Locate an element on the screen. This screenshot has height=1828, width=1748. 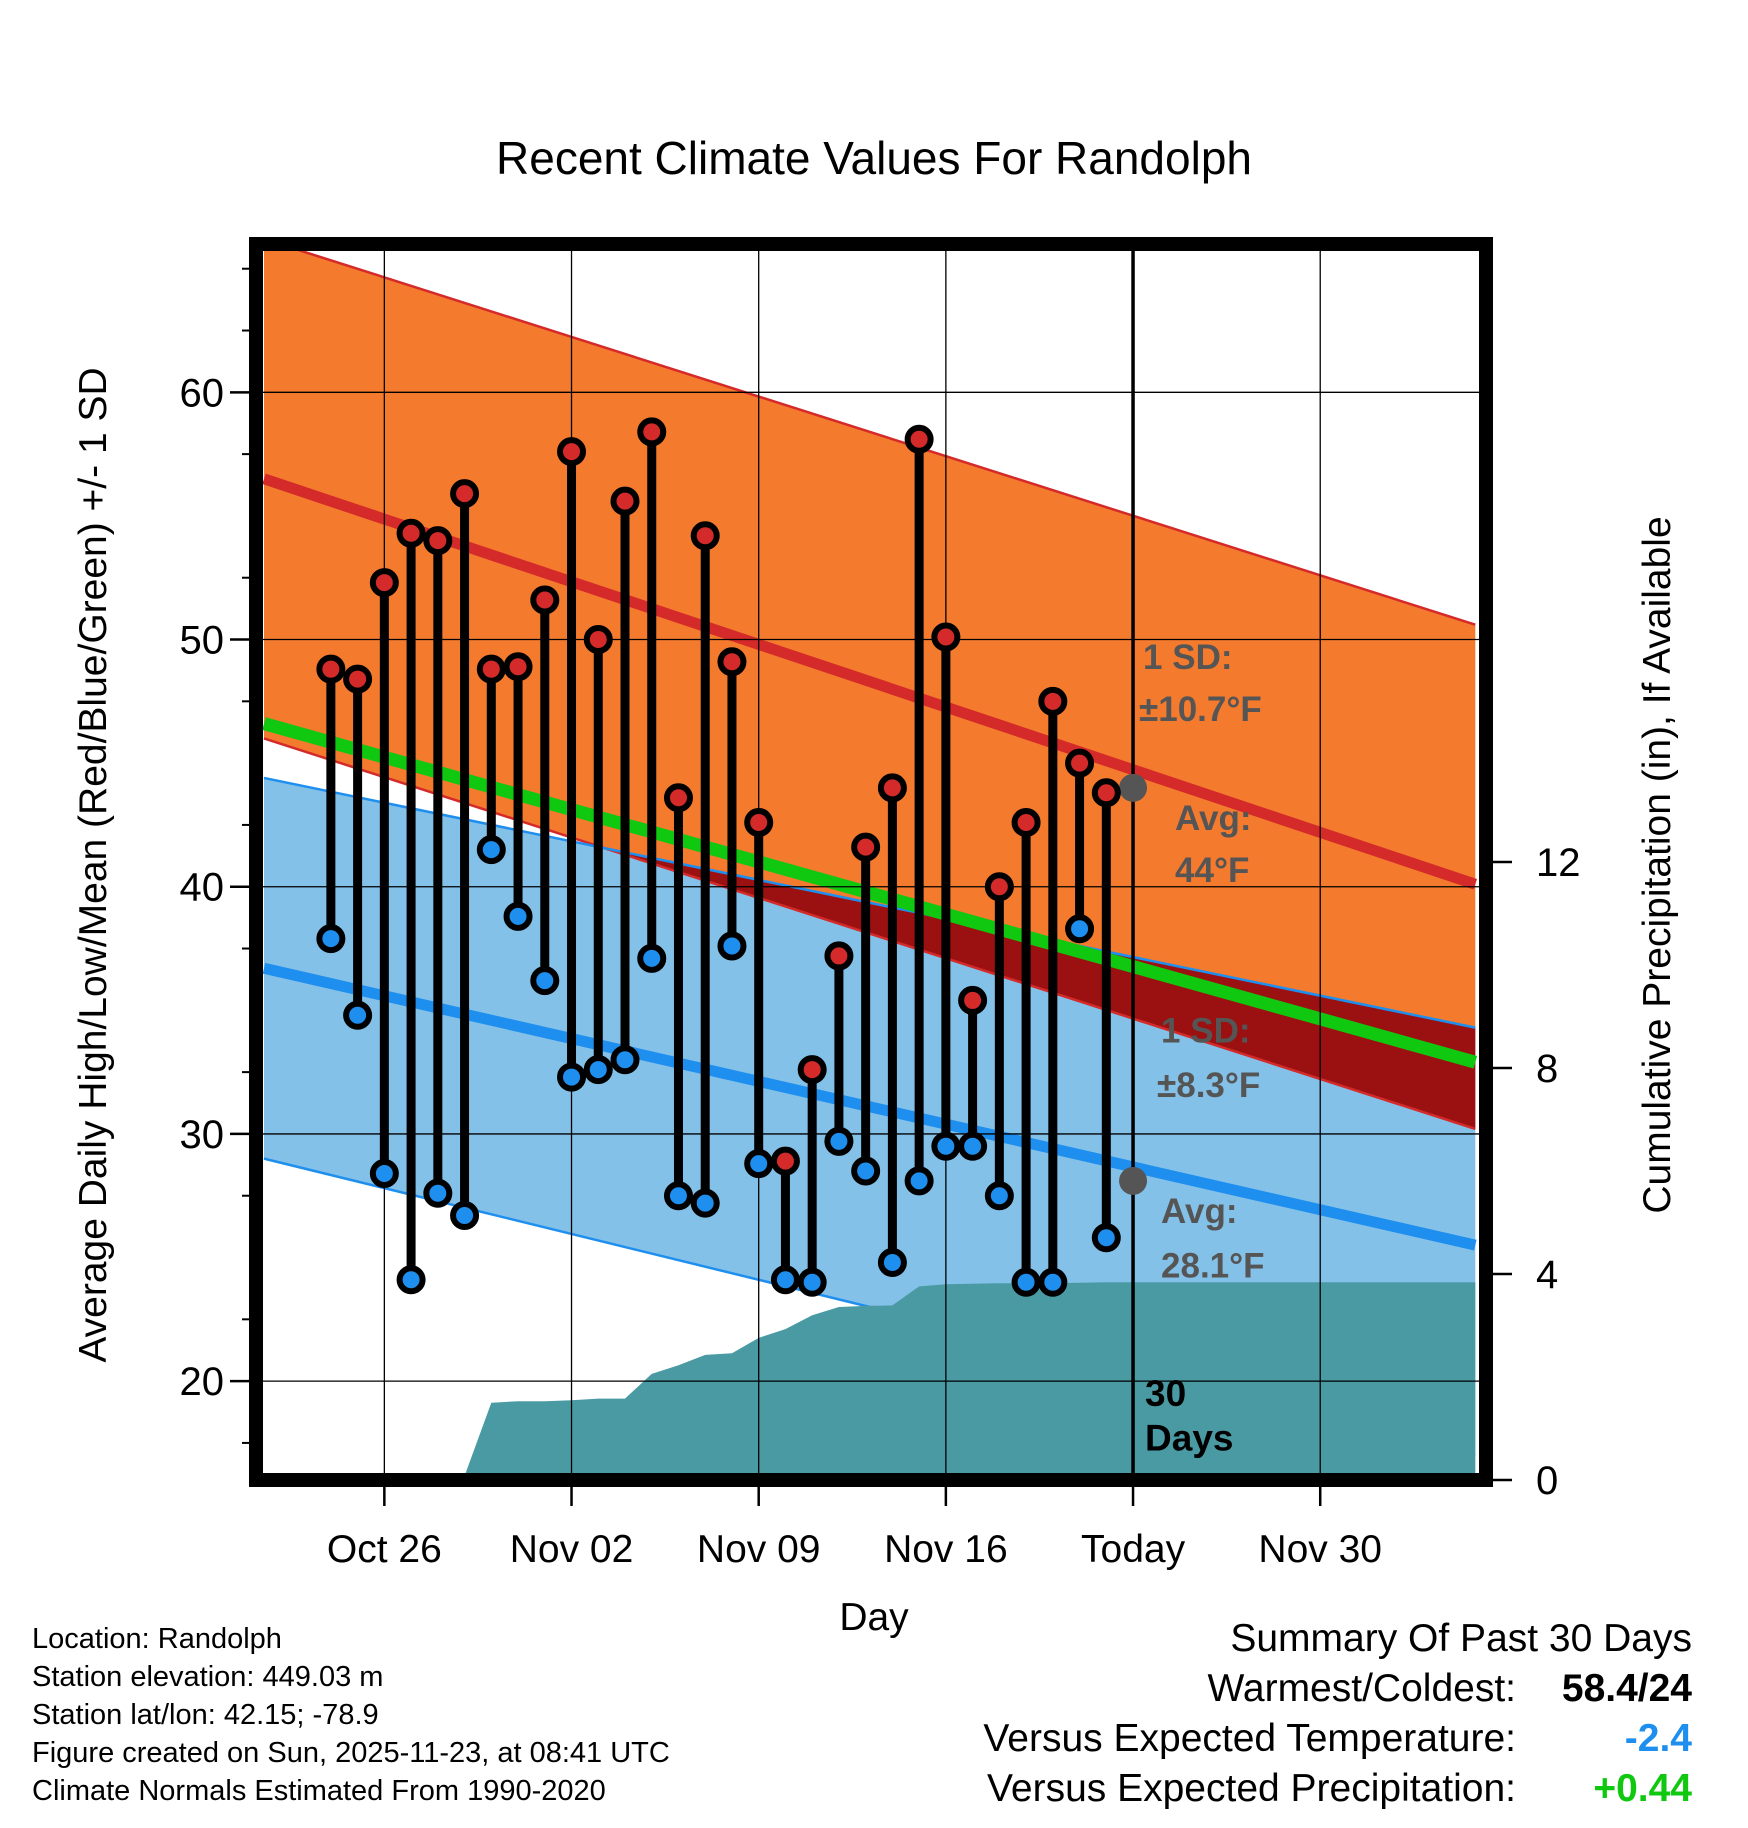
y-tick-label: 30 is located at coordinates (202, 1135).